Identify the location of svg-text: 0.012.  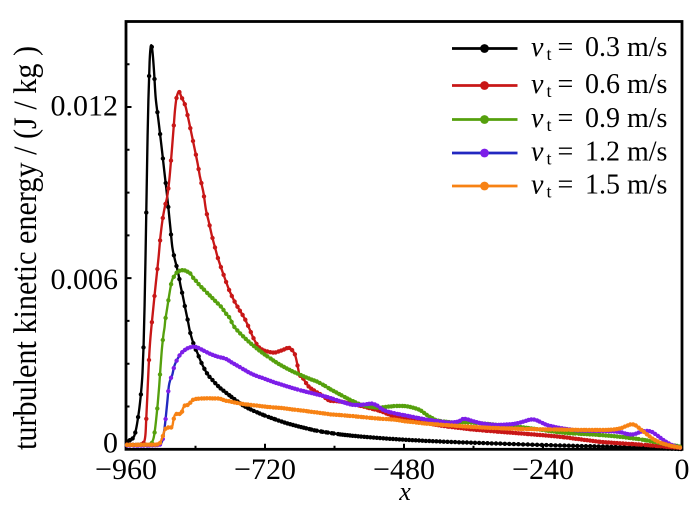
(85, 106).